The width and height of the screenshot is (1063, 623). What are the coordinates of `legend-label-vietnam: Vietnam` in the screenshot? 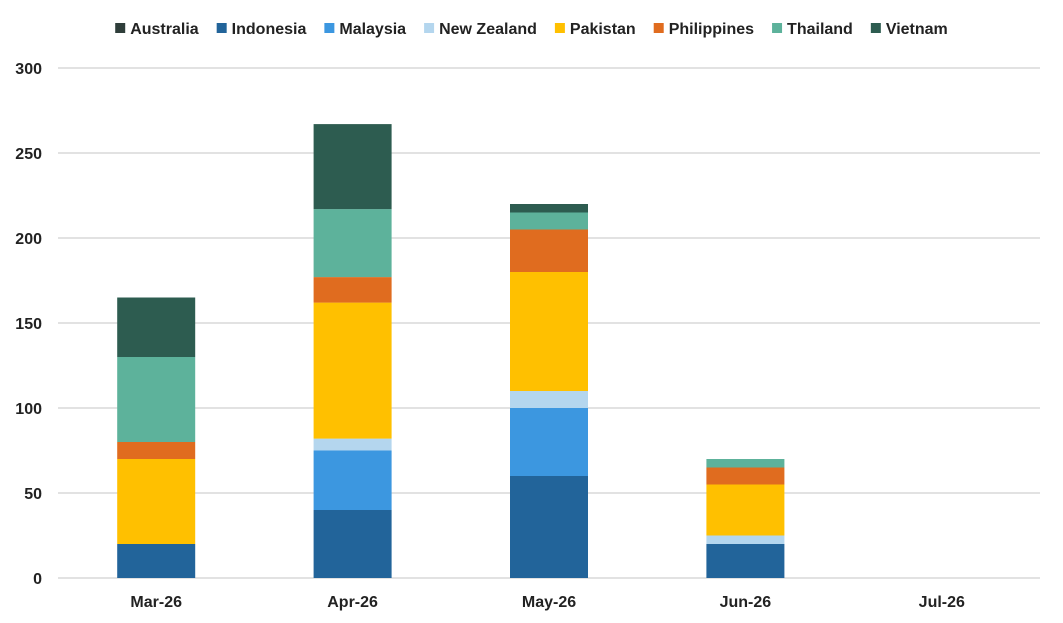 It's located at (917, 29).